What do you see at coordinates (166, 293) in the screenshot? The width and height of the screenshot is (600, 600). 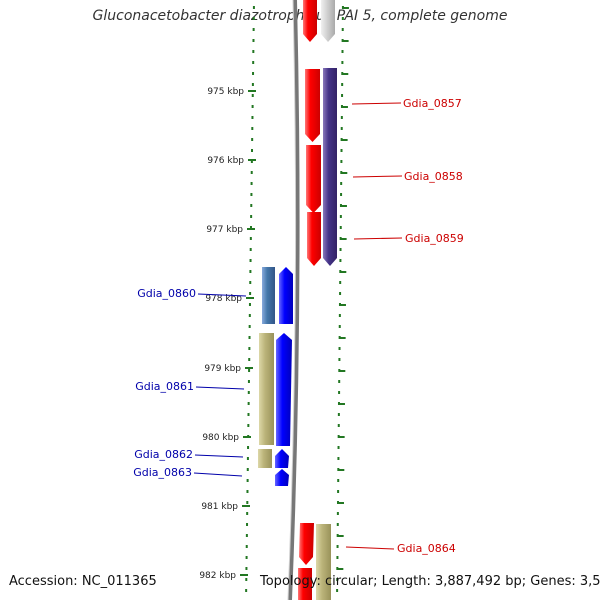 I see `gene-label-gdia-0860: Gdia_0860` at bounding box center [166, 293].